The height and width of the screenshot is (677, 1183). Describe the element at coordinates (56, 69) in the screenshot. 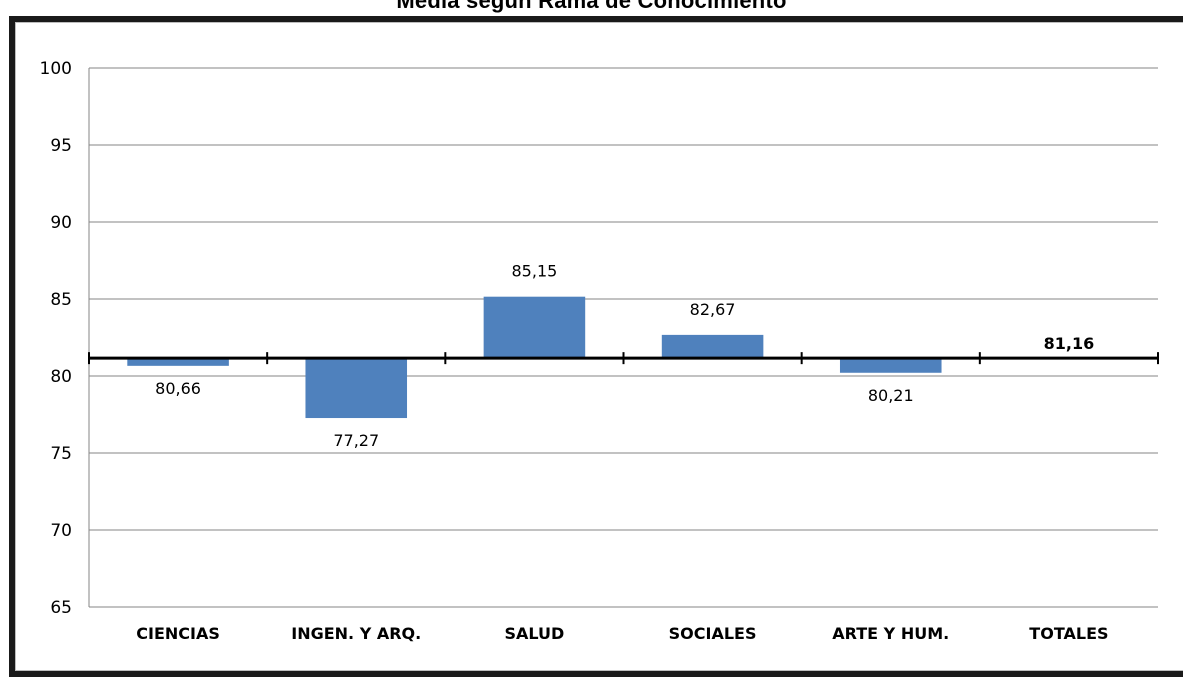

I see `y-tick-label: 100` at that location.